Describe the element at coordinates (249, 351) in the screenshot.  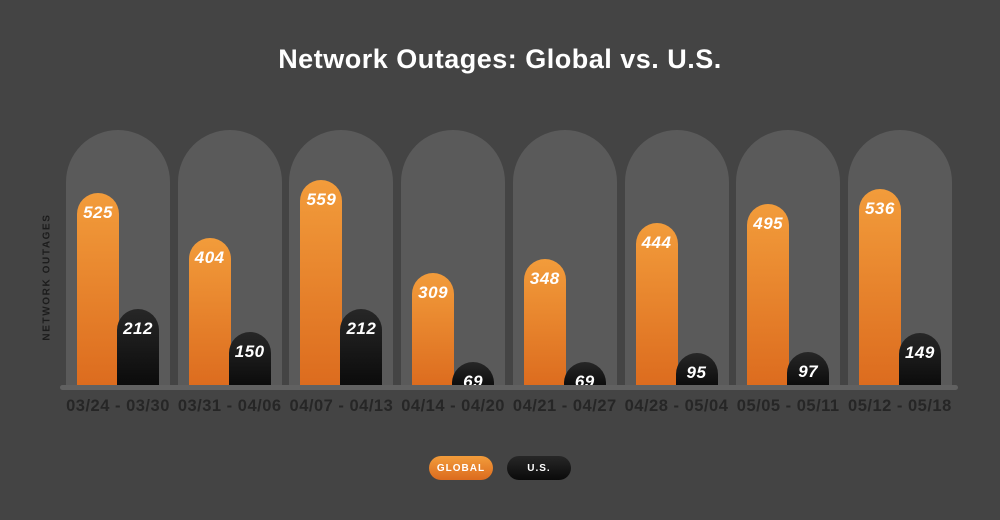
I see `bar-value-label-us: 150` at that location.